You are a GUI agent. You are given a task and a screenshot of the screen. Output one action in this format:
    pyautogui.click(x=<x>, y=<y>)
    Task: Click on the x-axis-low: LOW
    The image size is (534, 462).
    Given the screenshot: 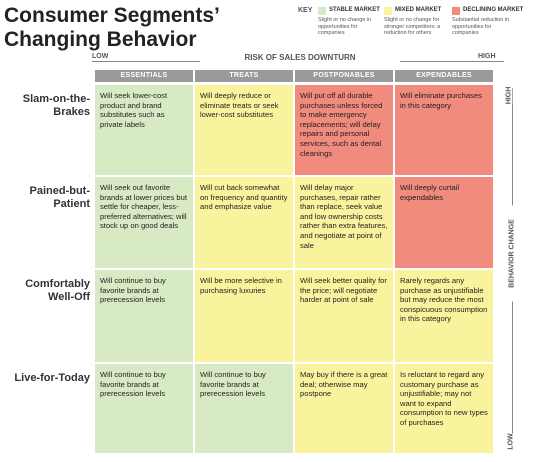 What is the action you would take?
    pyautogui.click(x=100, y=56)
    